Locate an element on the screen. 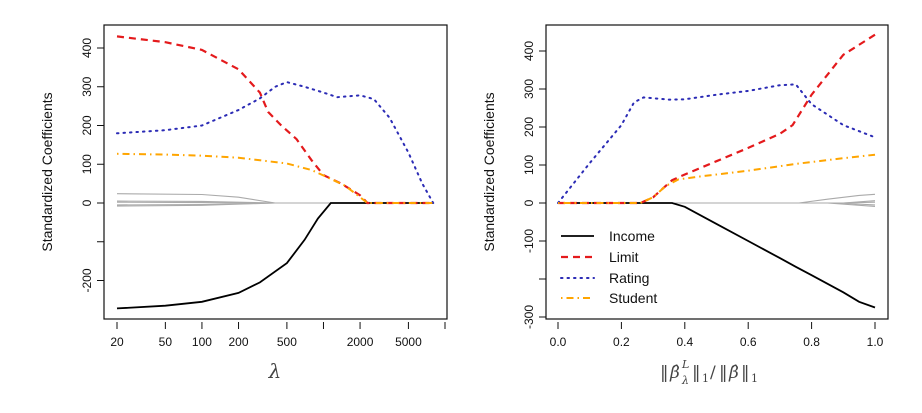  svg-text: L is located at coordinates (685, 364).